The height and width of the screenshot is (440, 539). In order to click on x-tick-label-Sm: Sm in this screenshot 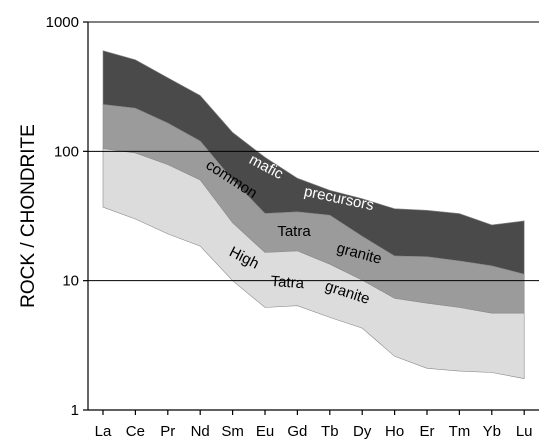, I will do `click(232, 431)`.